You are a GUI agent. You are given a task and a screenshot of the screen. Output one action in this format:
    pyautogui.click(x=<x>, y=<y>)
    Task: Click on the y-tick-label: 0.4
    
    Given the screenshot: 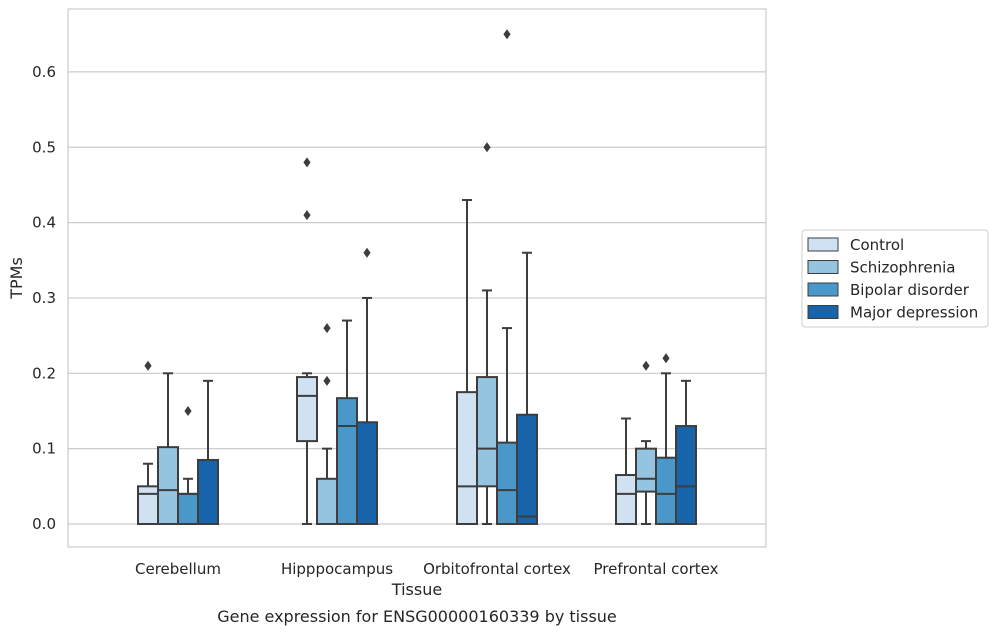 What is the action you would take?
    pyautogui.click(x=44, y=223)
    